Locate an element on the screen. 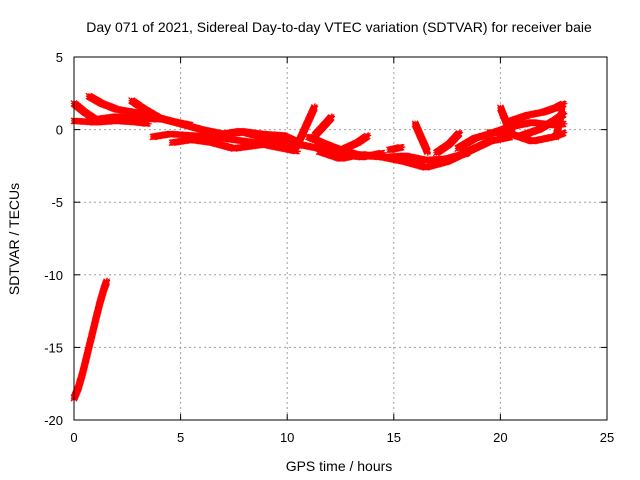 The height and width of the screenshot is (480, 640). series-arc-o is located at coordinates (447, 143).